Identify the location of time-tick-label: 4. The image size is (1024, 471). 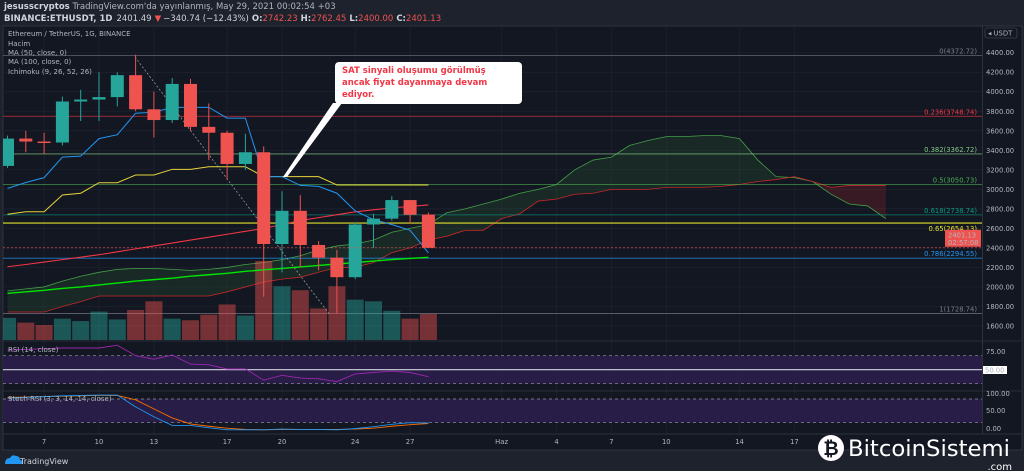
(556, 442).